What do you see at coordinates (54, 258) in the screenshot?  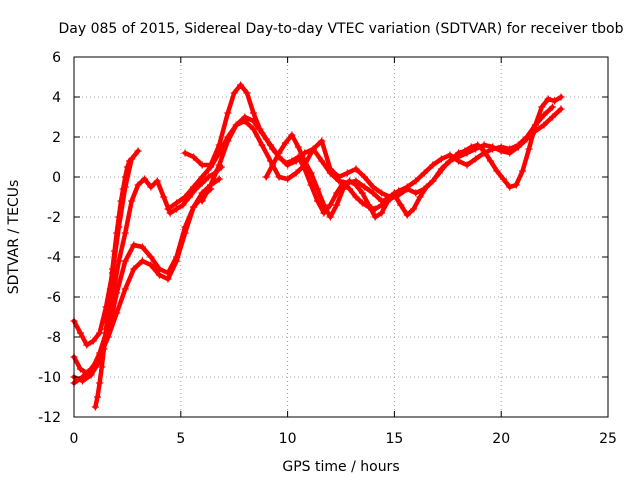 I see `y-tick-label: -4` at bounding box center [54, 258].